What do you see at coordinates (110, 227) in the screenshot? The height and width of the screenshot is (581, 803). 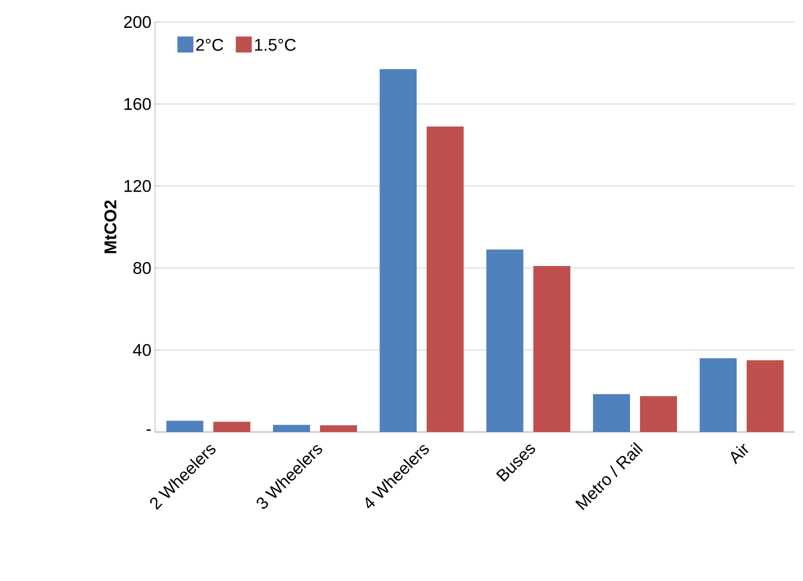 I see `y-axis-title: MtCO2` at bounding box center [110, 227].